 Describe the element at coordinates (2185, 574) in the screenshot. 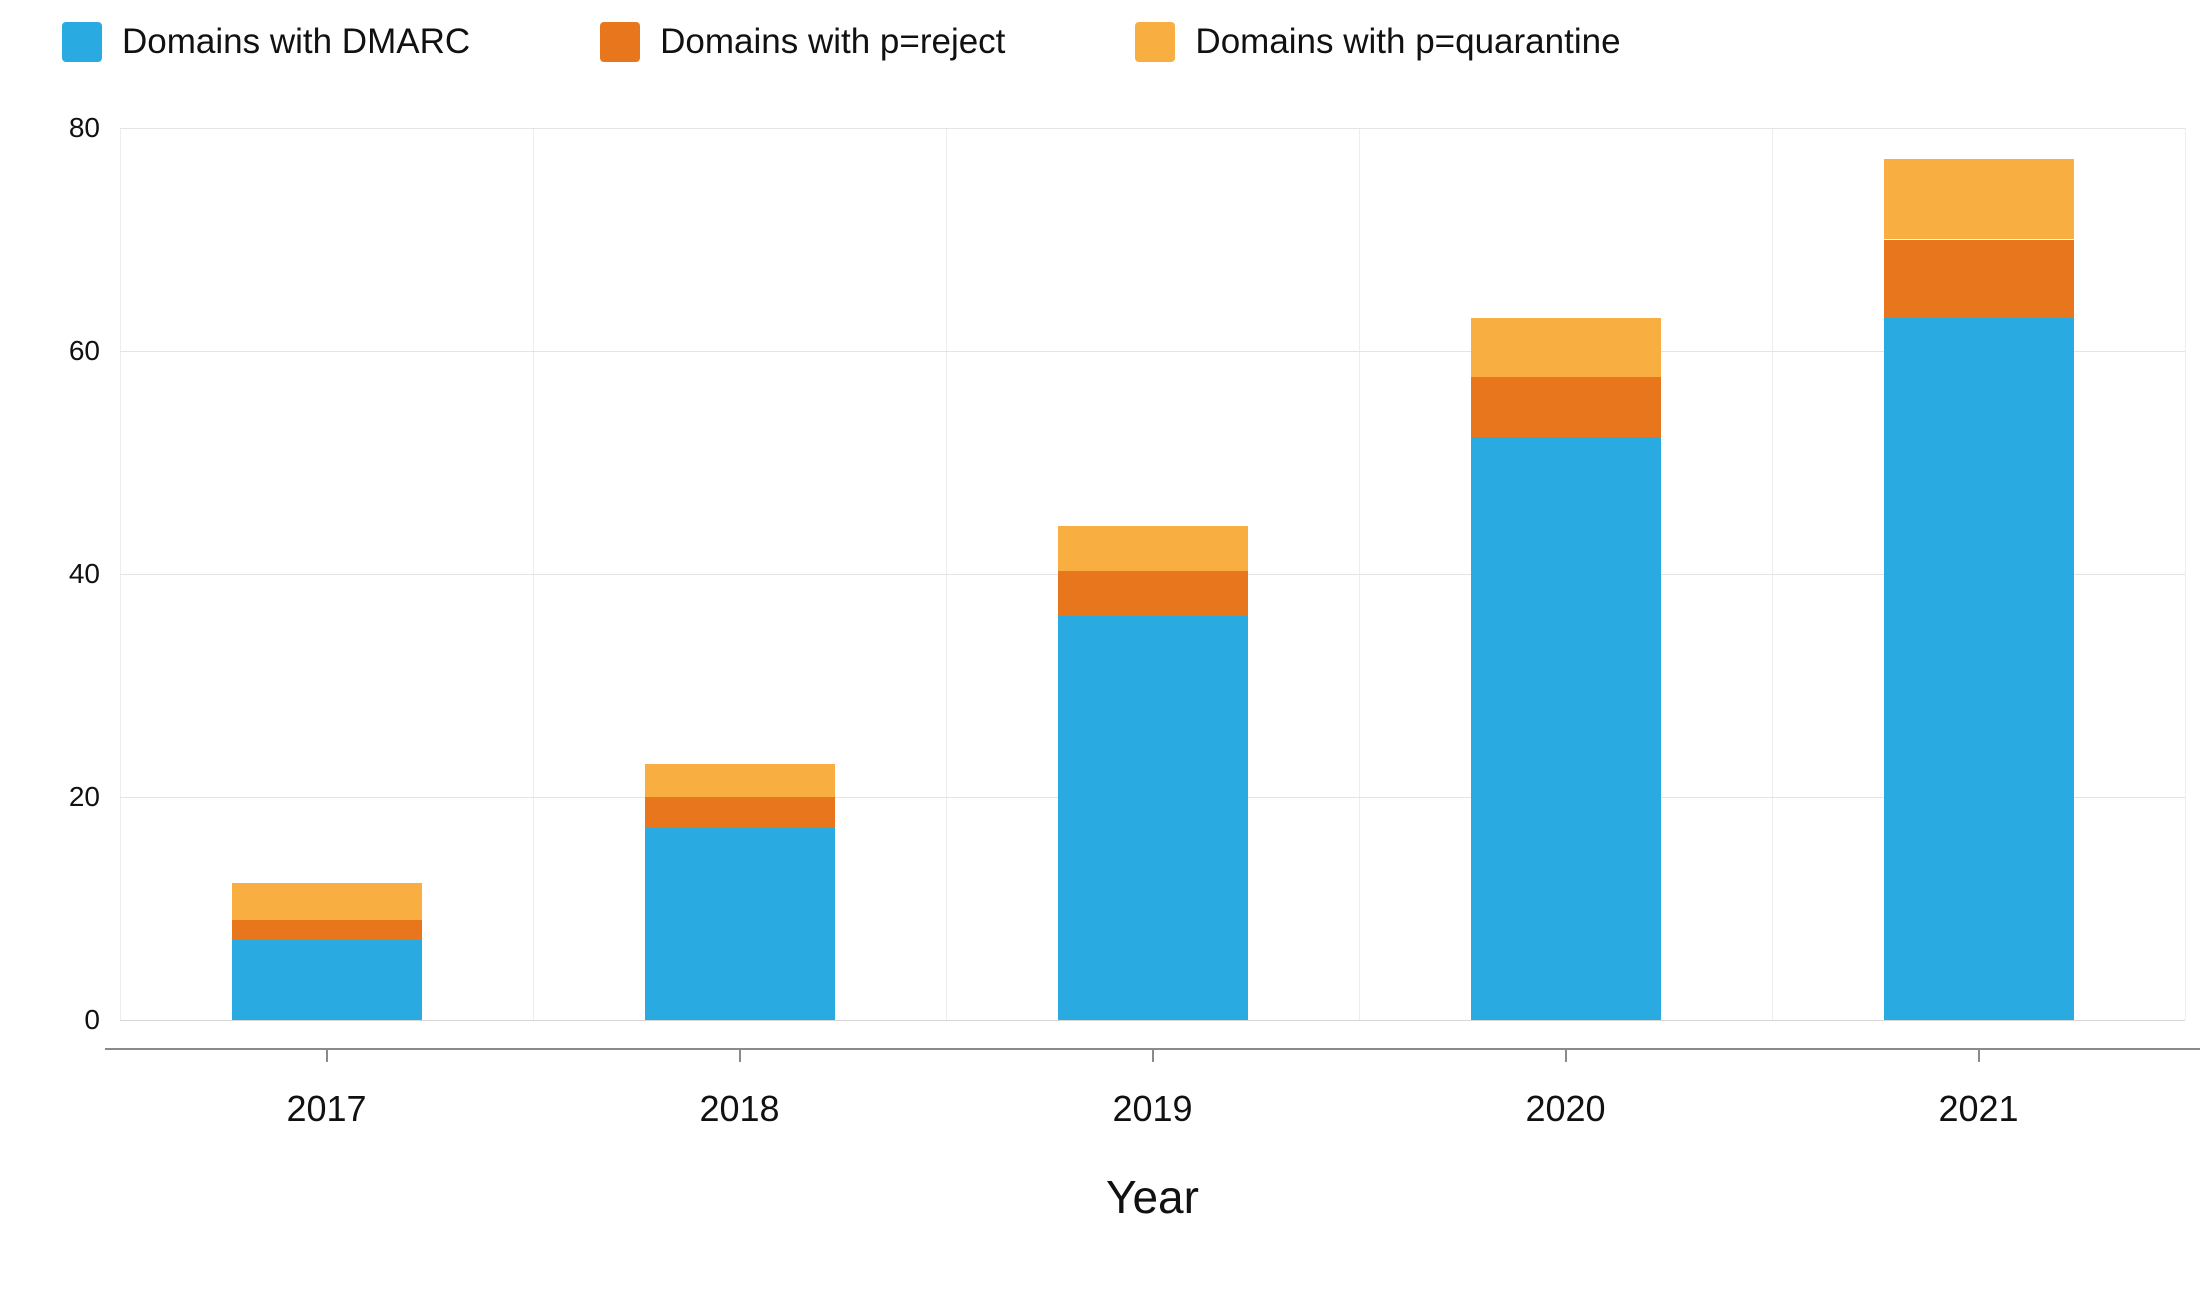

I see `vertical-gridline` at that location.